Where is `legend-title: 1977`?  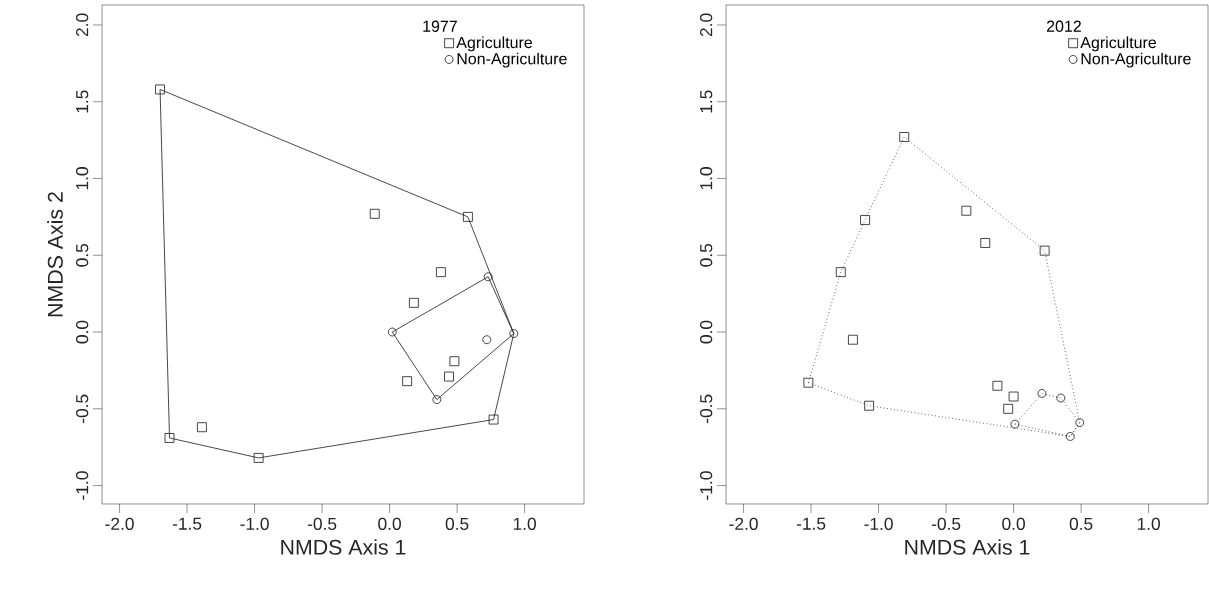
legend-title: 1977 is located at coordinates (440, 26).